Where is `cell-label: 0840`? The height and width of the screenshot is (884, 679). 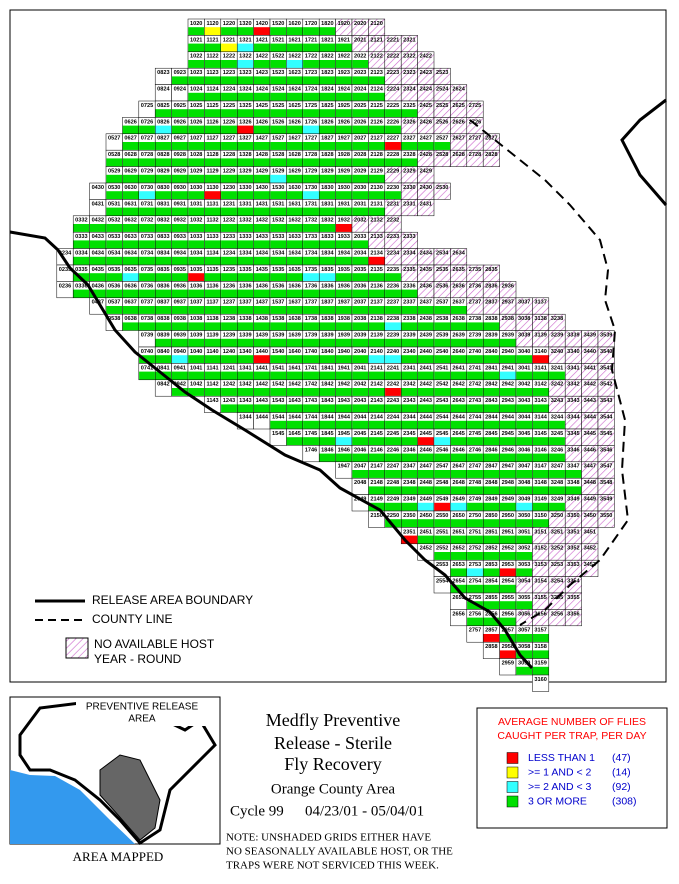
cell-label: 0840 is located at coordinates (163, 352).